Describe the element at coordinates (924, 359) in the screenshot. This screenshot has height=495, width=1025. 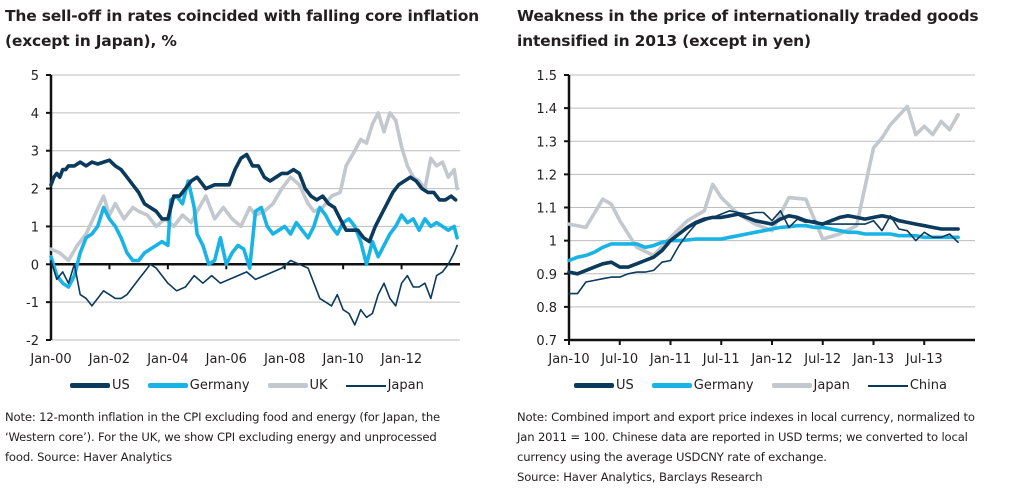
I see `x-tick-label: Jul-13` at that location.